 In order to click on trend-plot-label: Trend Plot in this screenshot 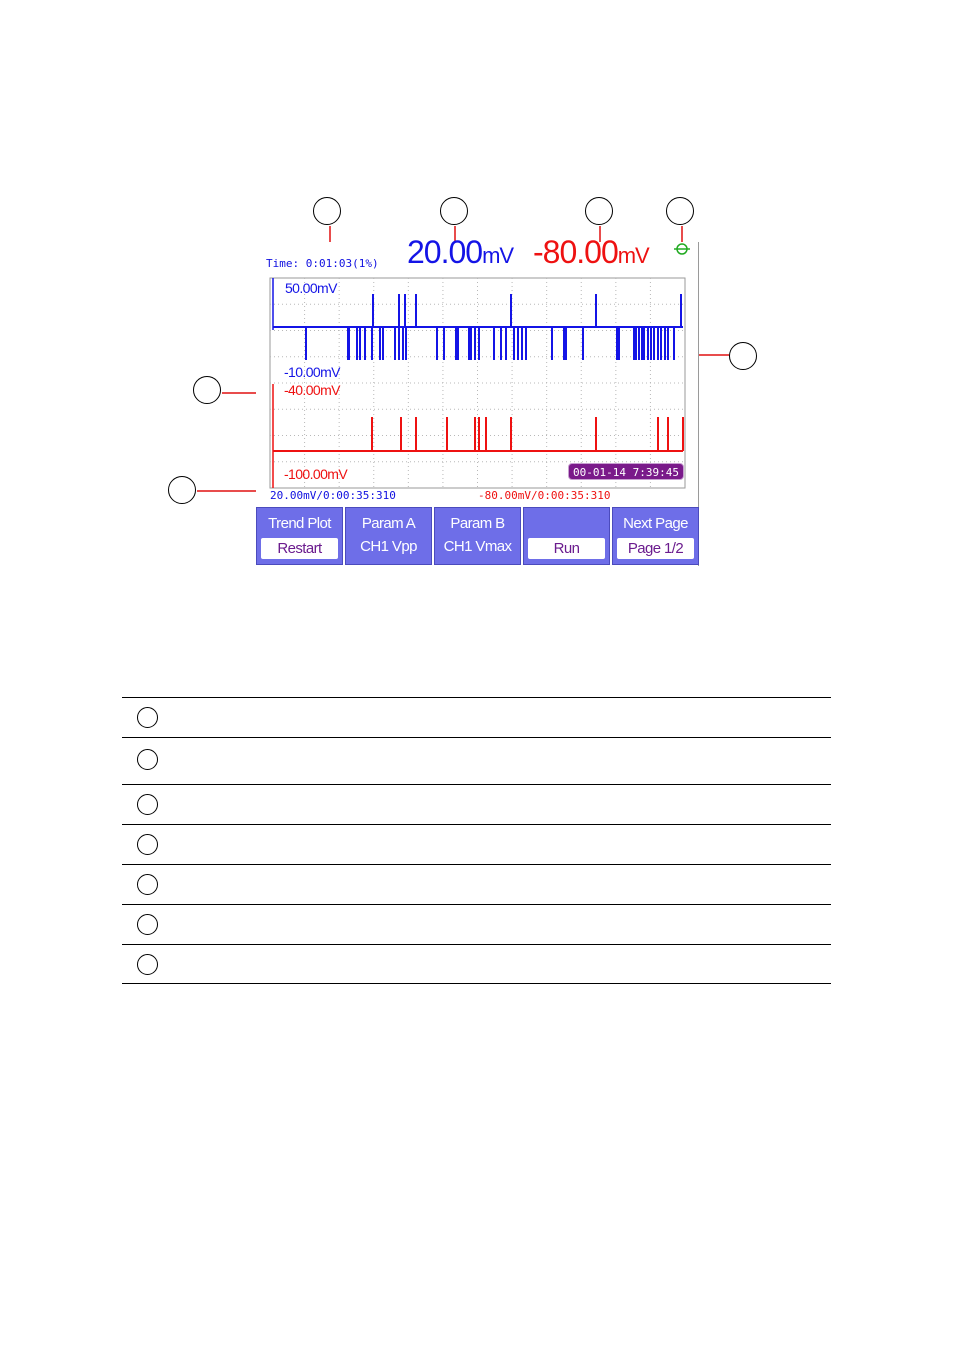, I will do `click(299, 523)`.